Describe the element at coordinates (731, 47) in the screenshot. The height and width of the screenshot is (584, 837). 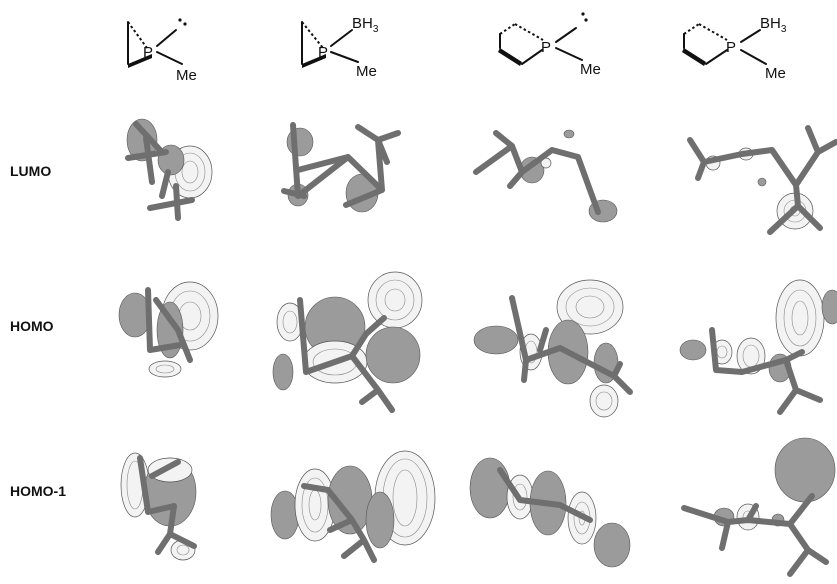
I see `structure-4-p-label: P` at that location.